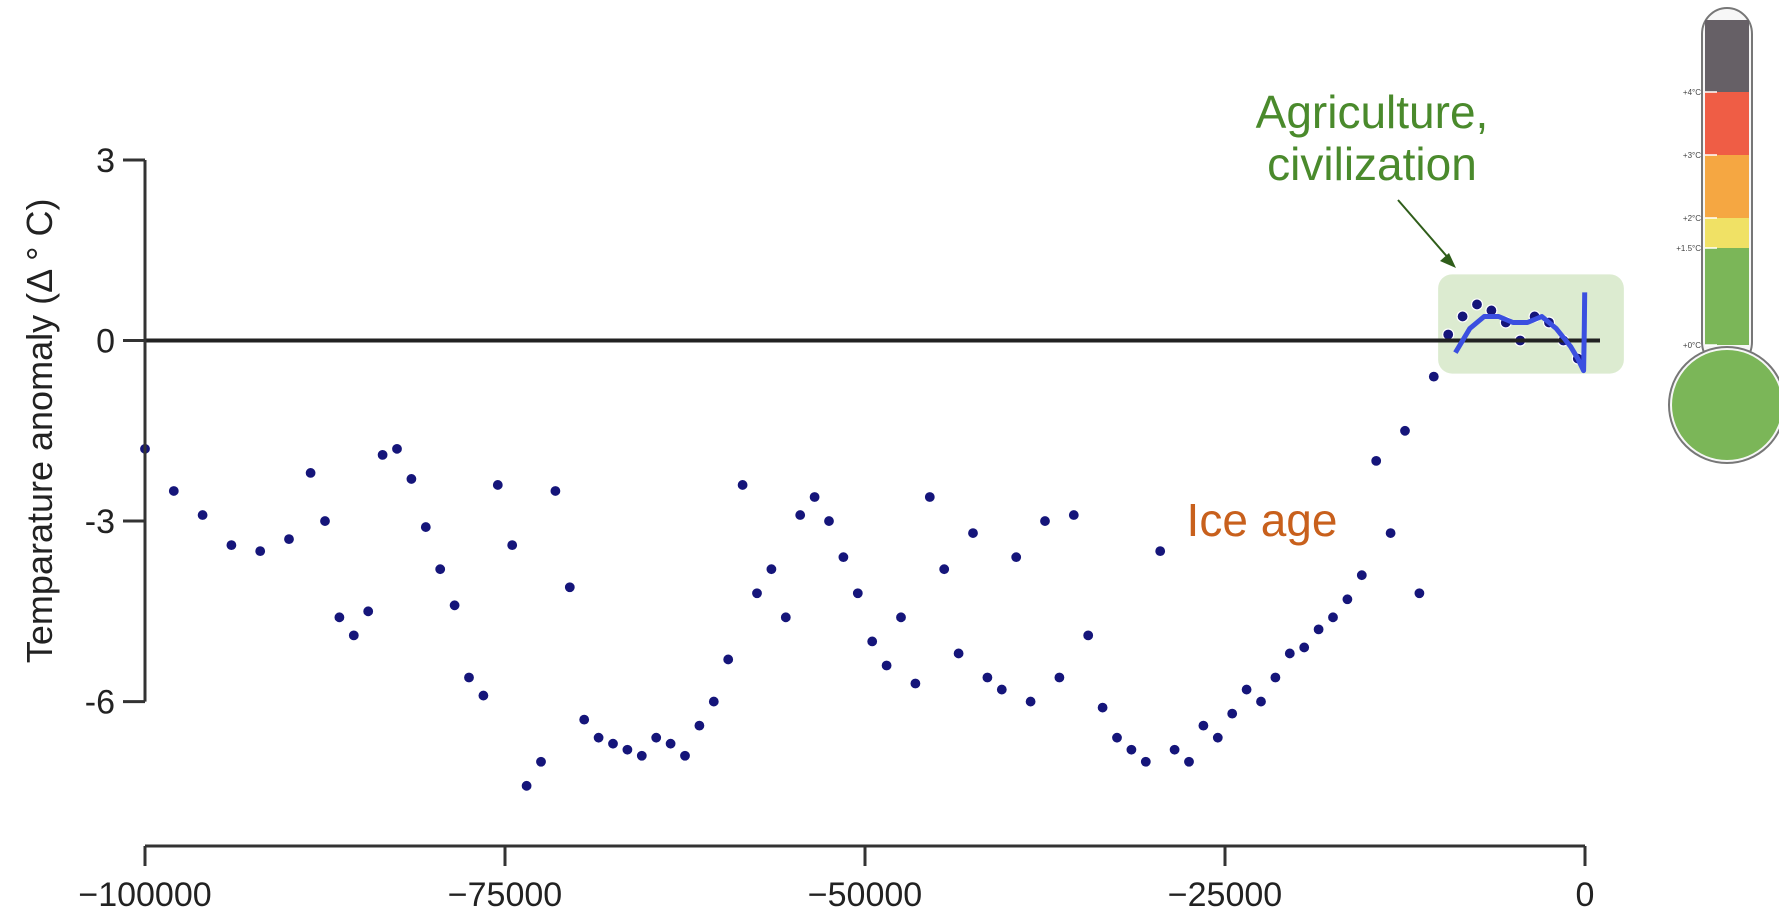 Image resolution: width=1779 pixels, height=914 pixels. I want to click on recent-line-layer, so click(1520, 333).